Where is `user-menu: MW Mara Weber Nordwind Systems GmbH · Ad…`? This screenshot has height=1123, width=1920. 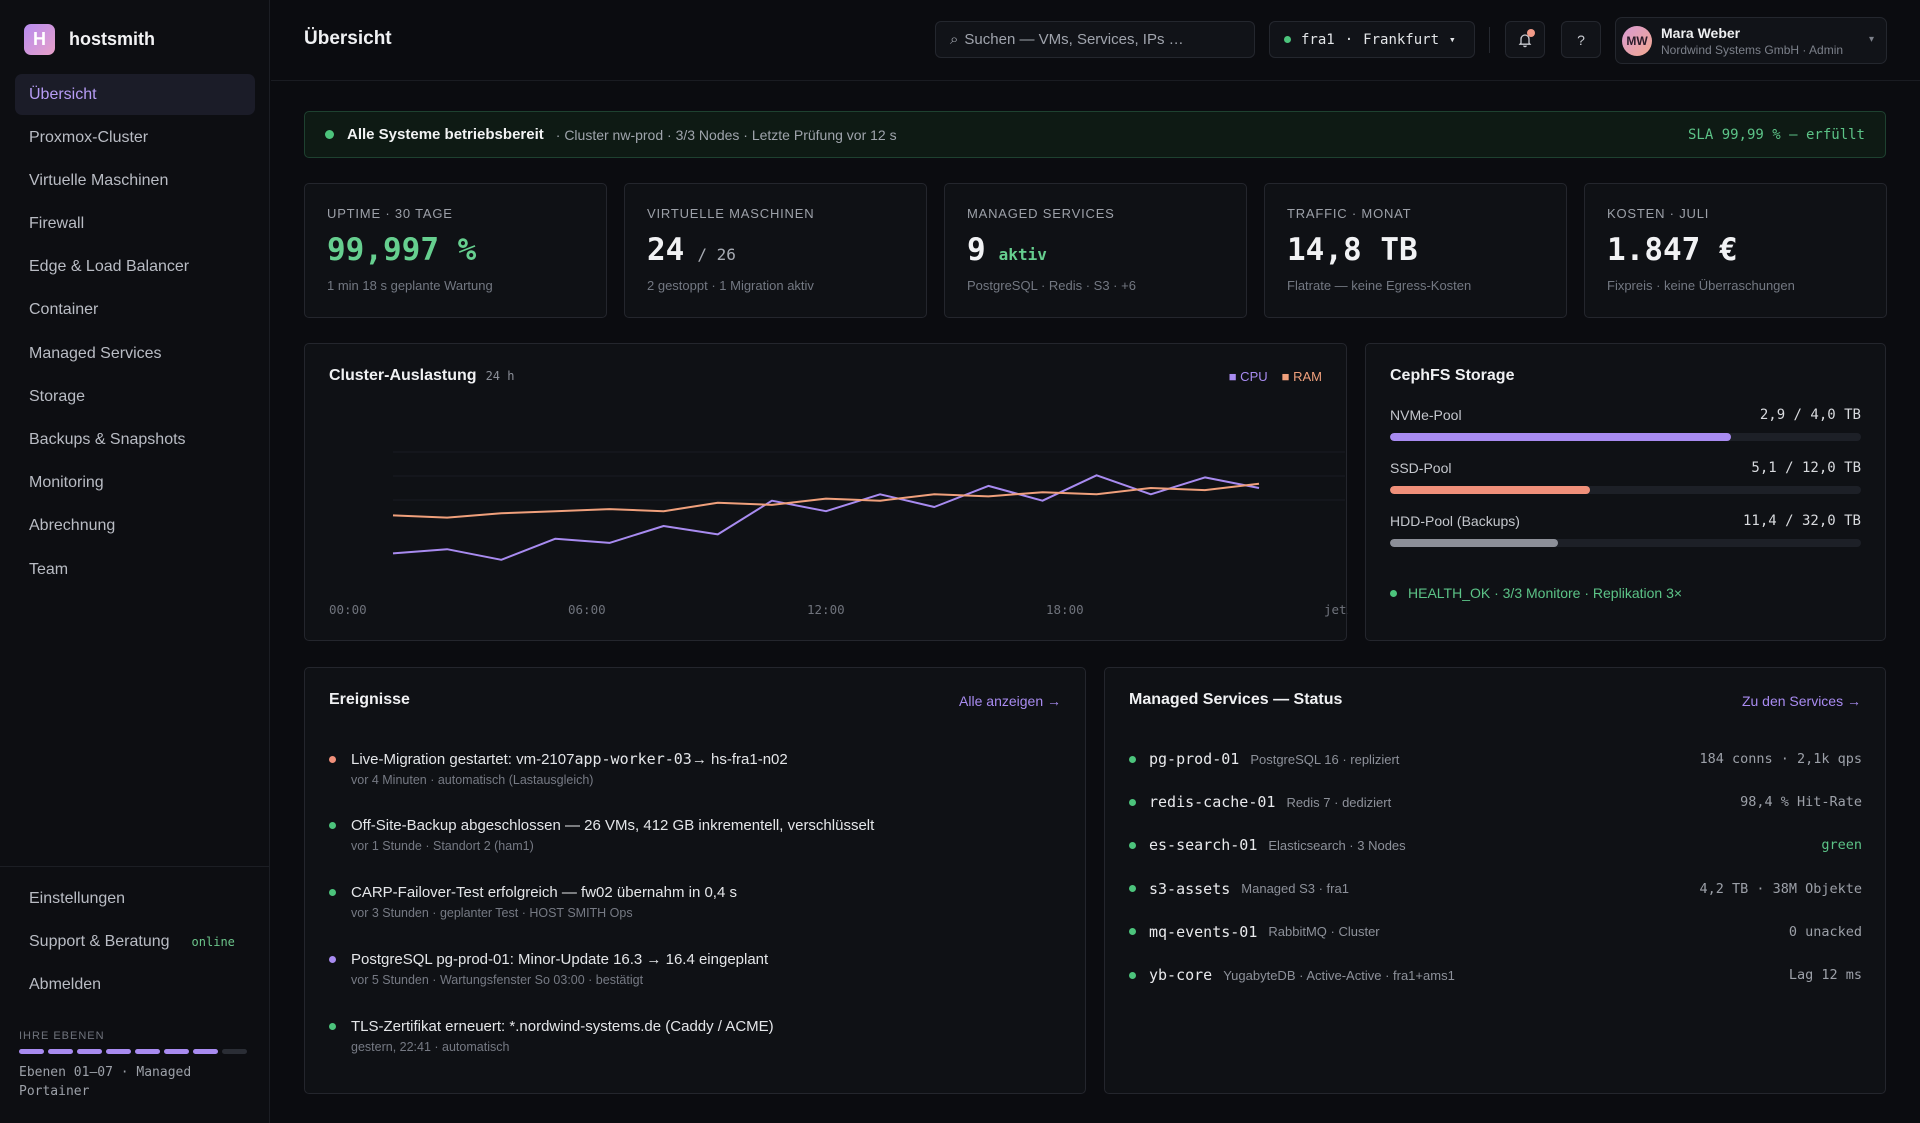
user-menu: MW Mara Weber Nordwind Systems GmbH · Ad… is located at coordinates (1751, 40).